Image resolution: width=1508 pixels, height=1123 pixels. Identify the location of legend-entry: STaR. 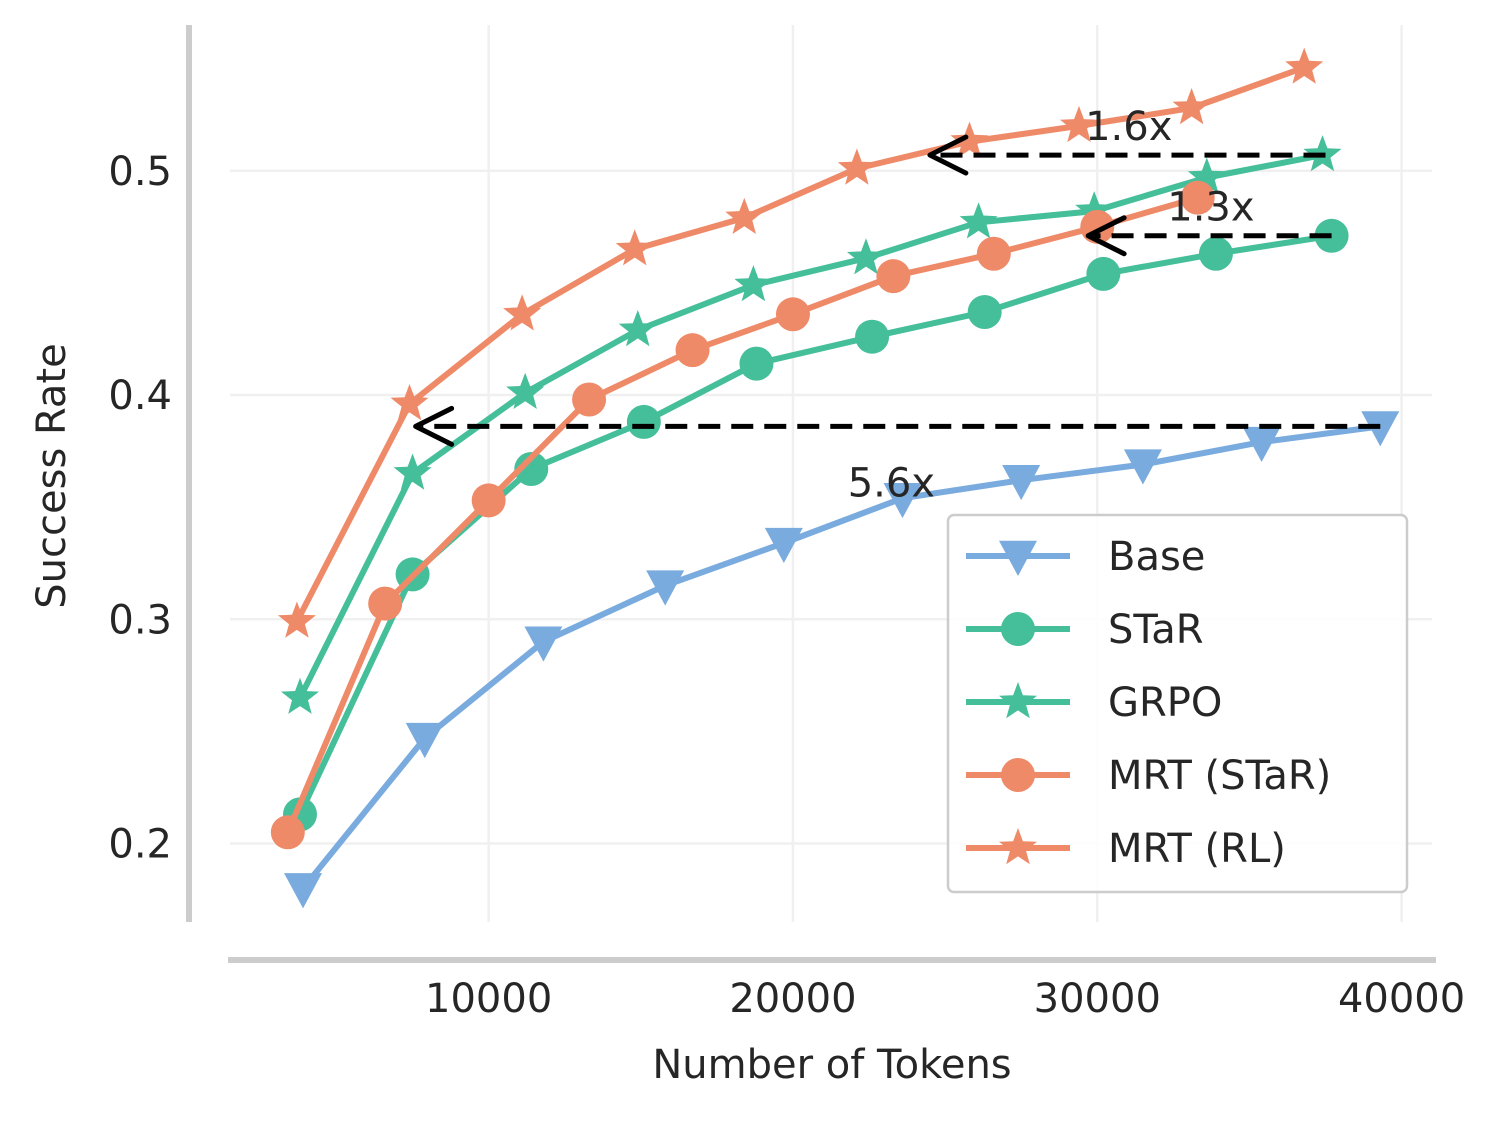
(1085, 630).